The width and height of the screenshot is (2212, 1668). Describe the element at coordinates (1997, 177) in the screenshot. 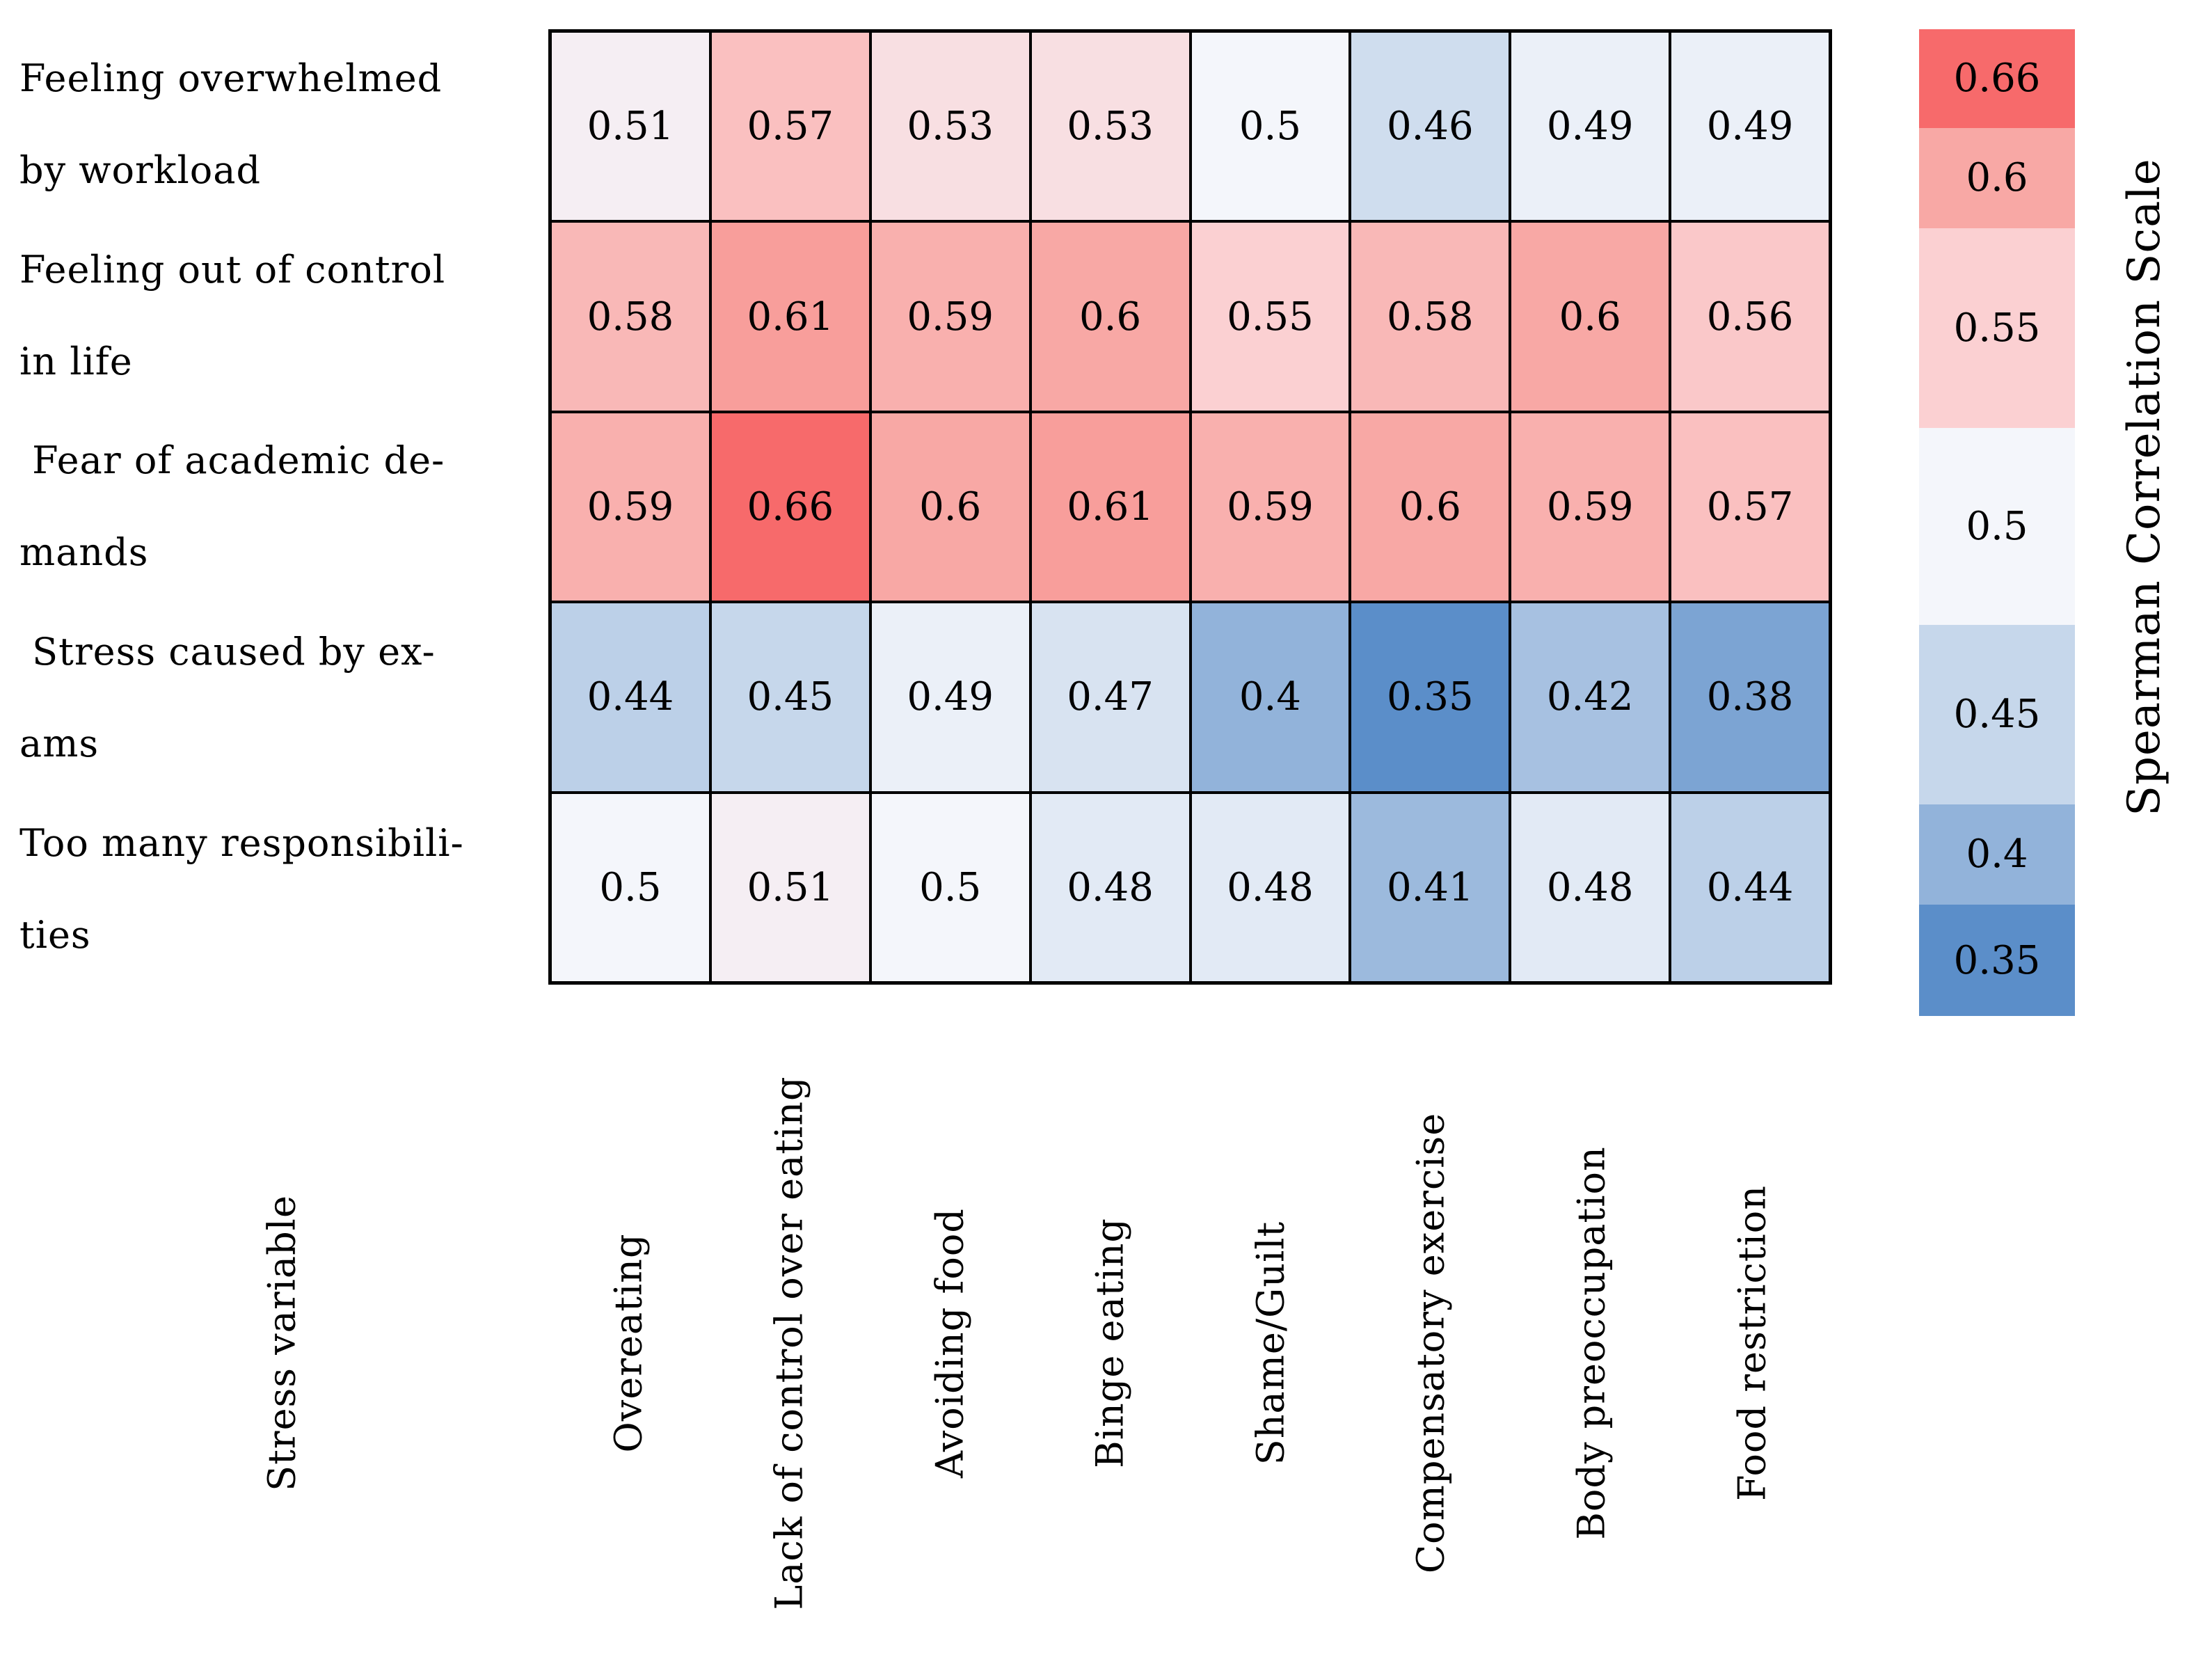

I see `legend-segment: 0.6` at that location.